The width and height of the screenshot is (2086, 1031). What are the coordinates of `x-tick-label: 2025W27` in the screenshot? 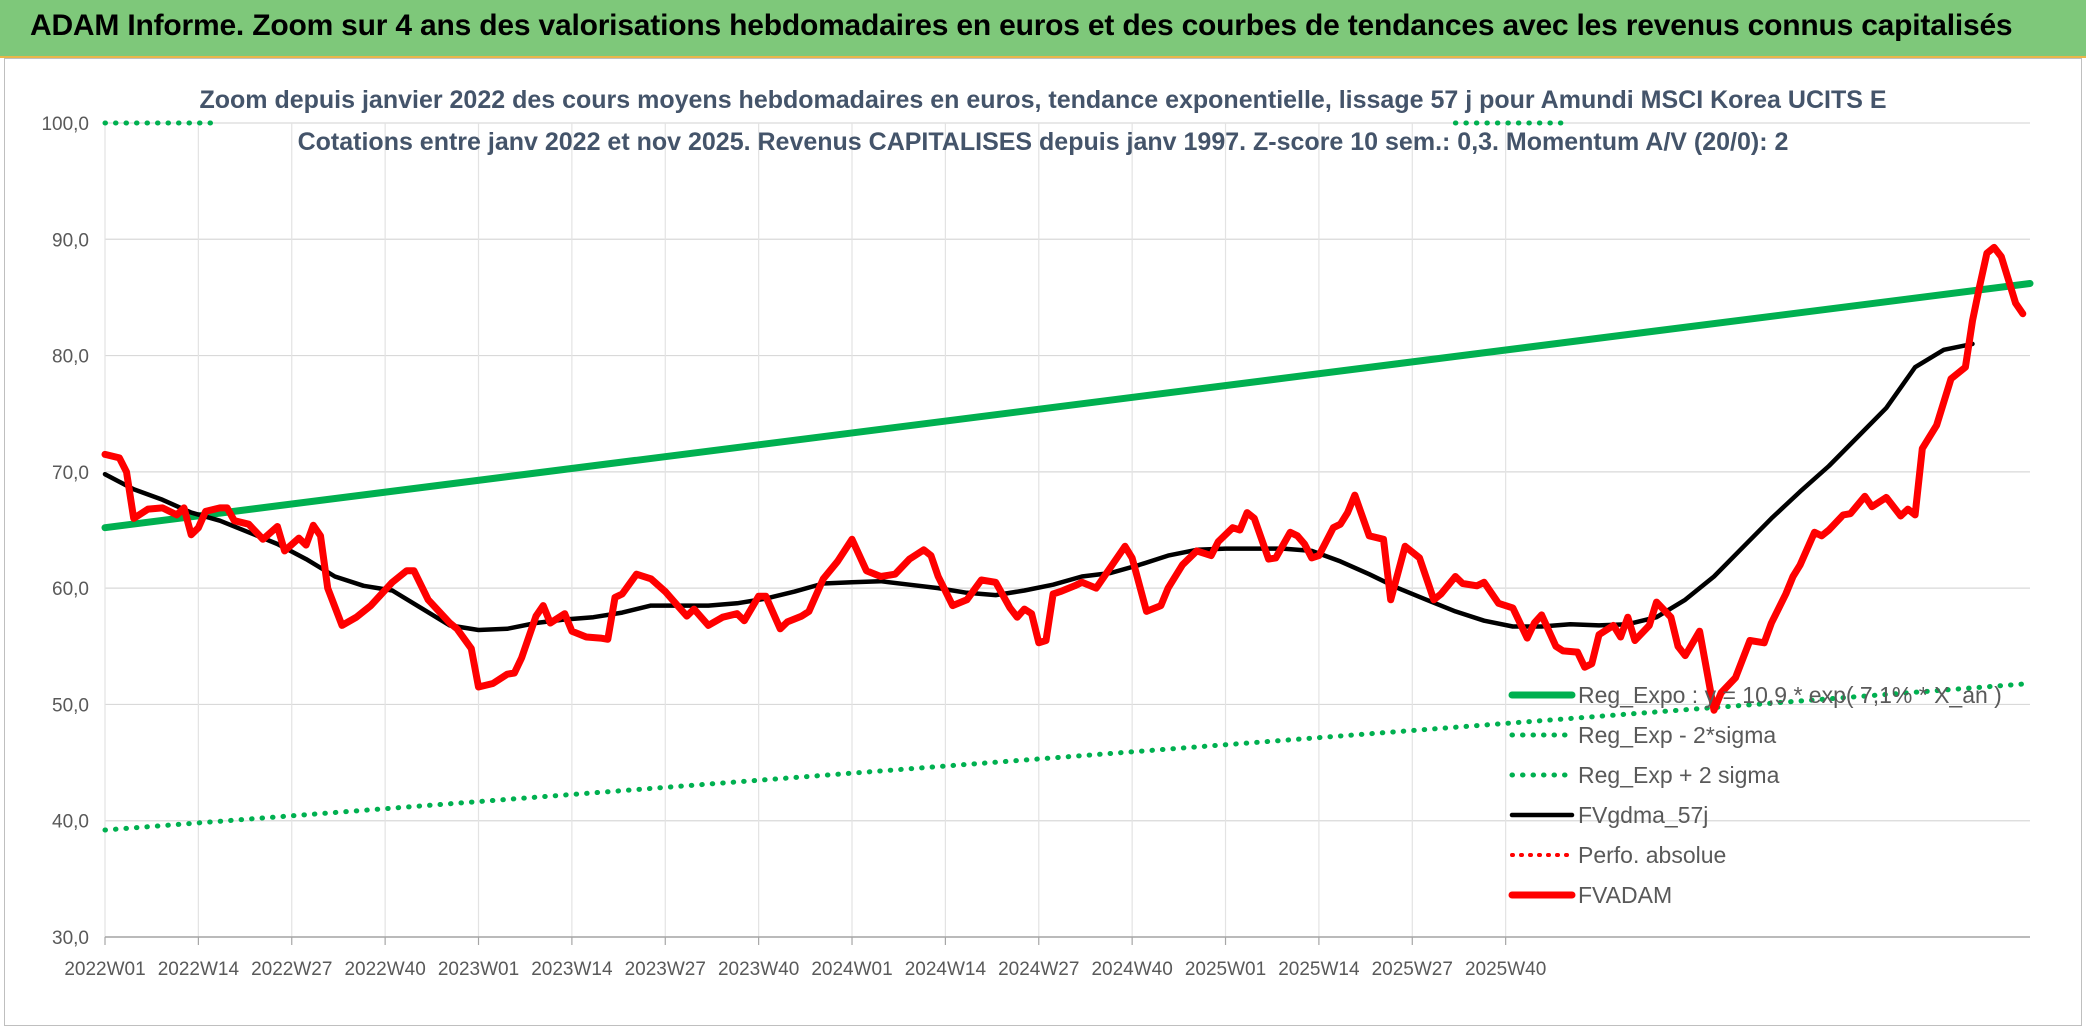 It's located at (1412, 969).